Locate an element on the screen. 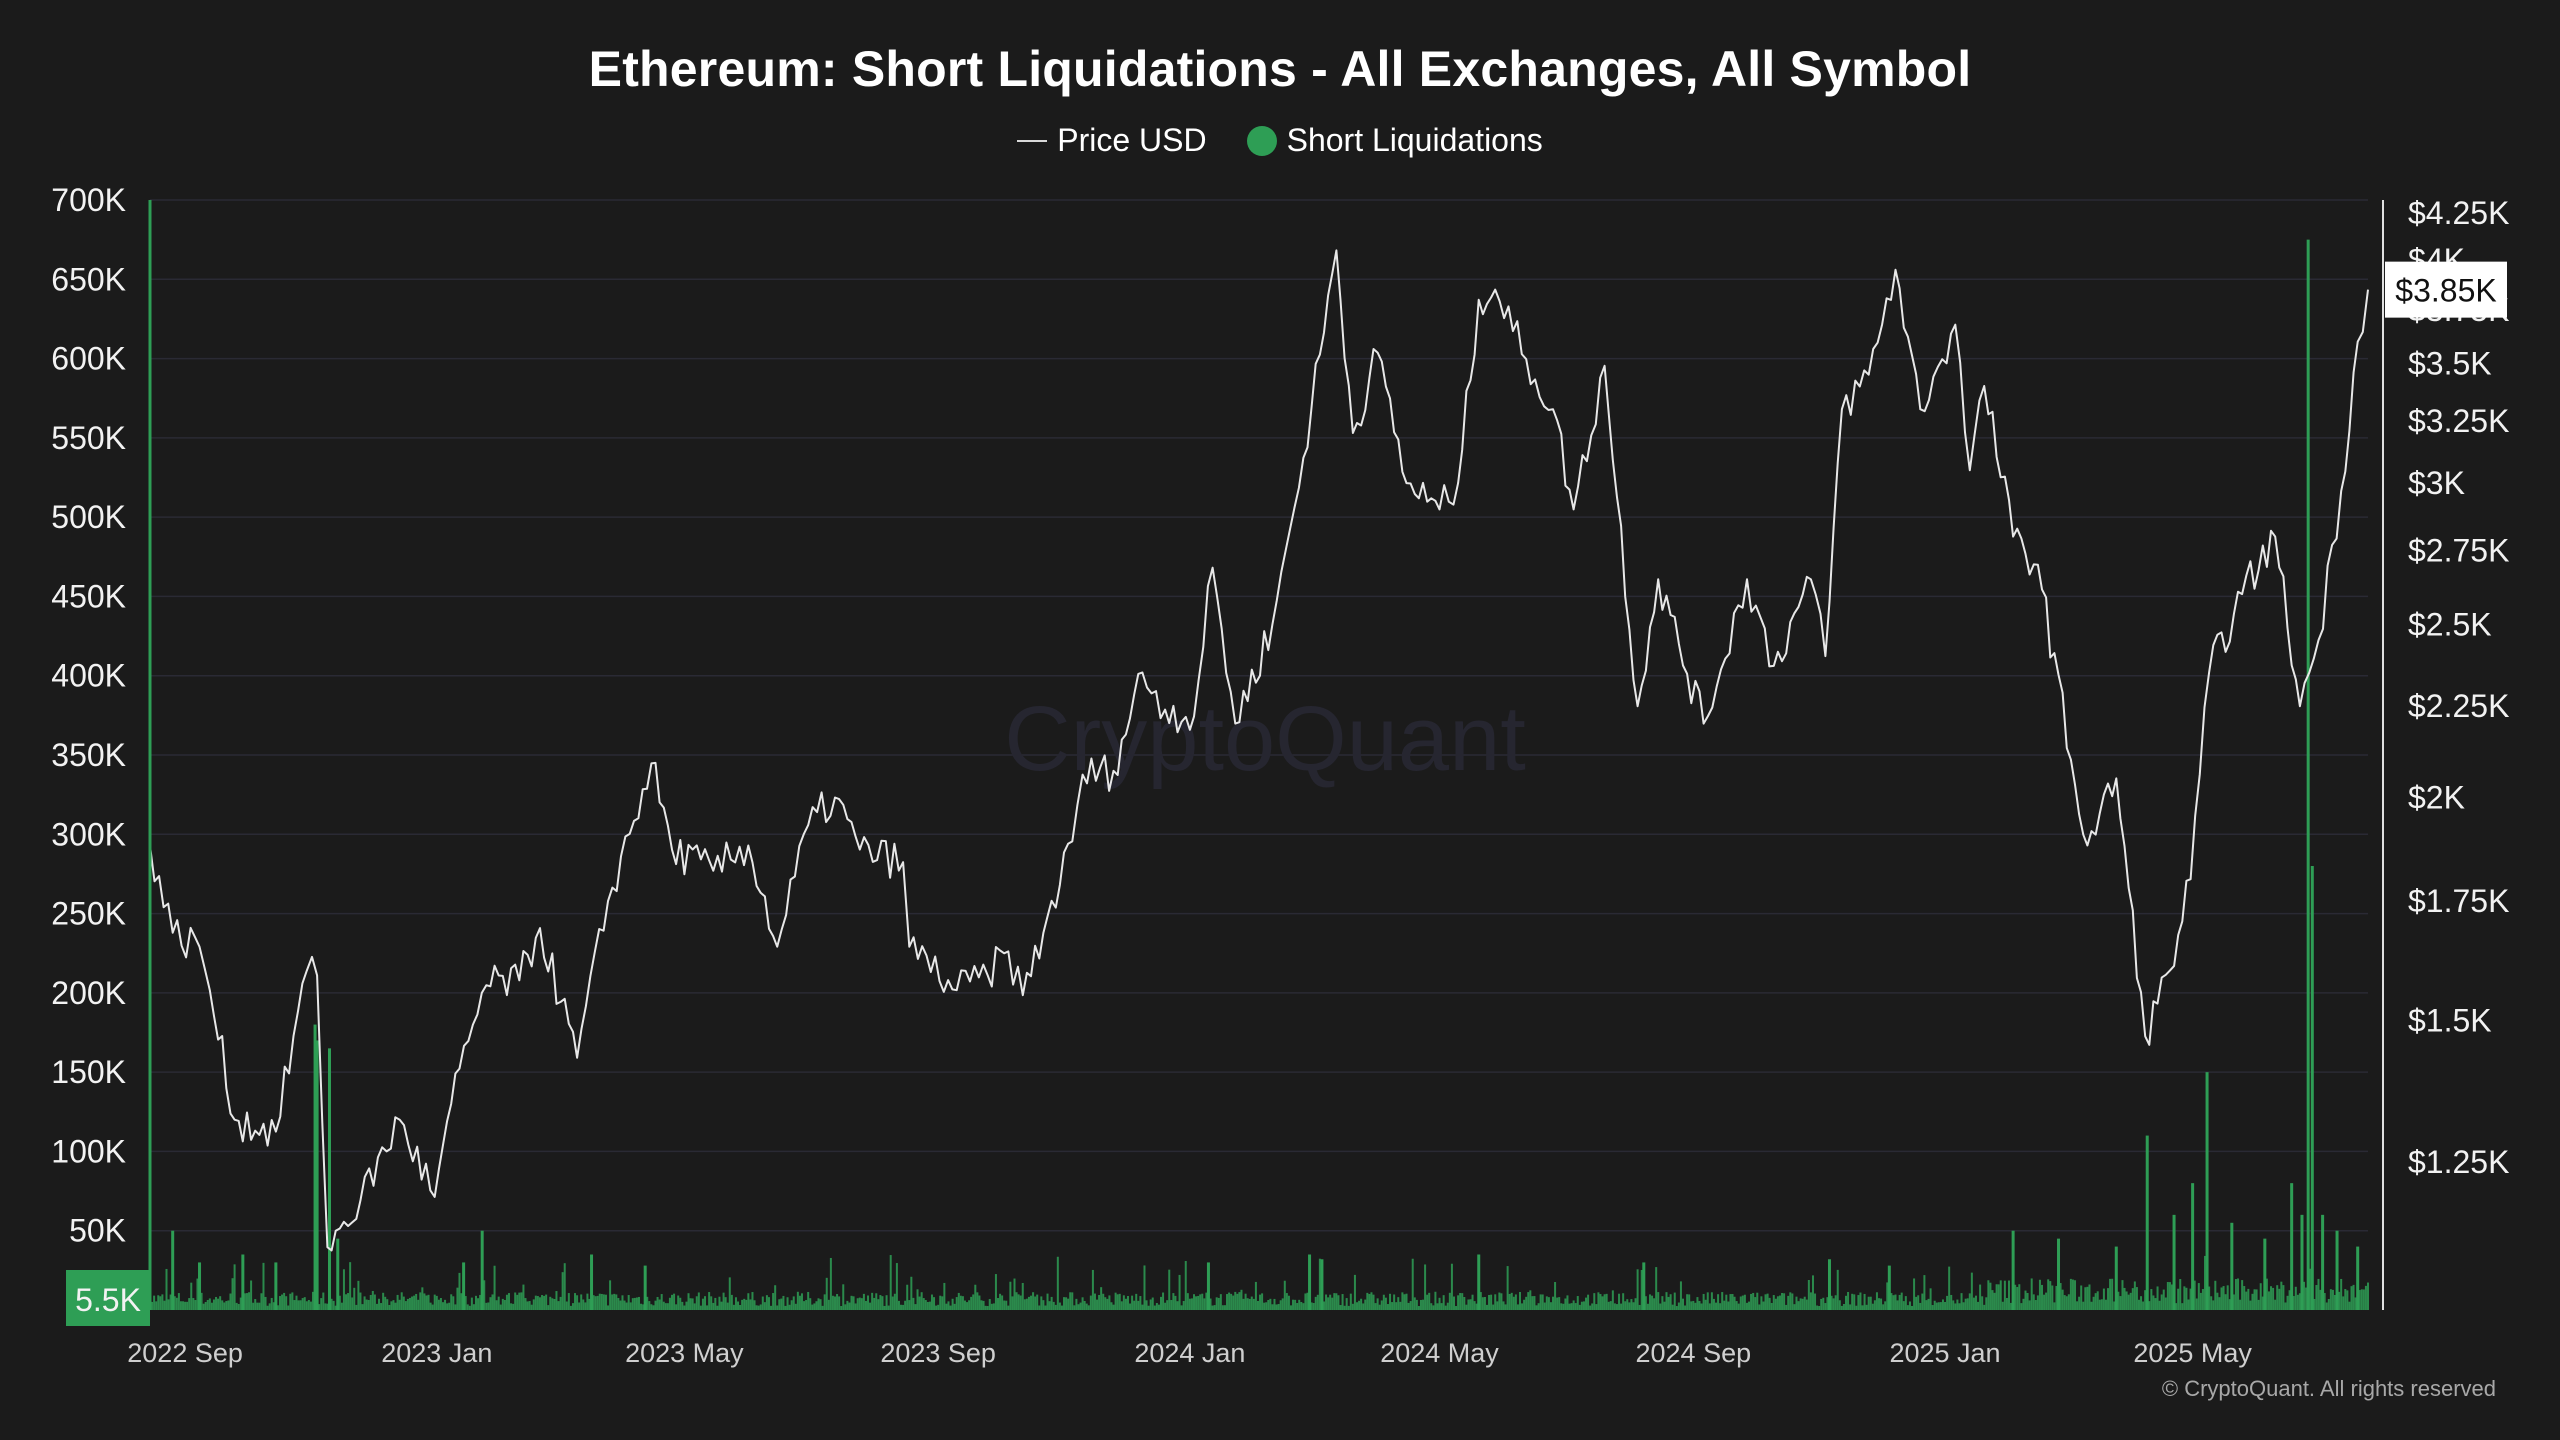 The height and width of the screenshot is (1440, 2560). left-tick-label: 250K is located at coordinates (88, 914).